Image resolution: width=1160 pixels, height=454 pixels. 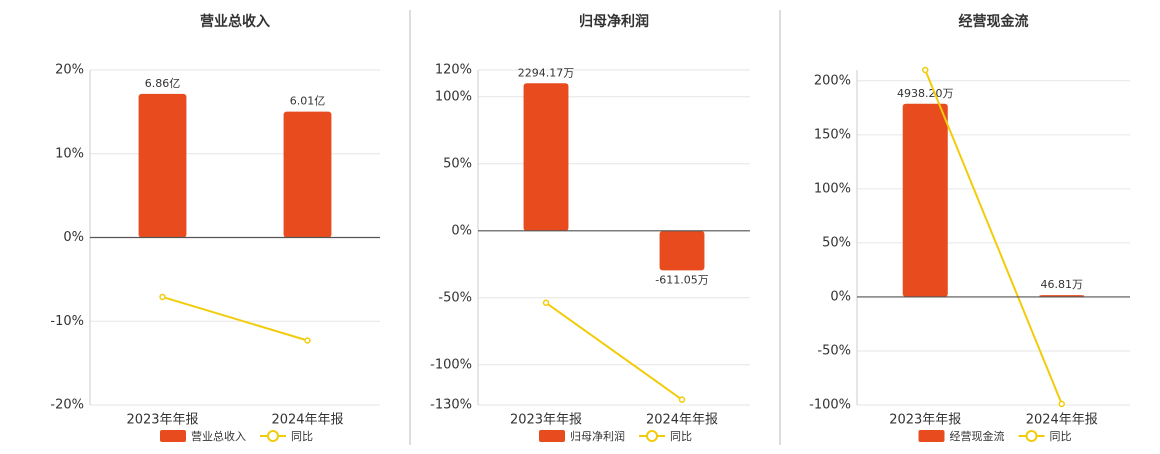 I want to click on y-tick-label: -20%, so click(x=67, y=405).